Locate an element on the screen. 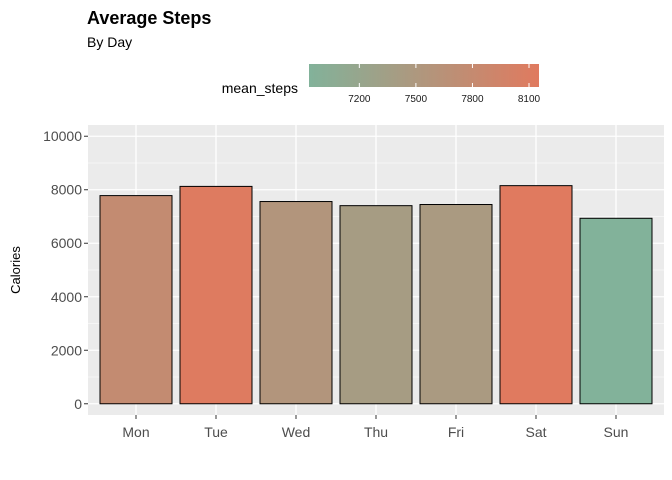  legend-title: mean_steps is located at coordinates (260, 88).